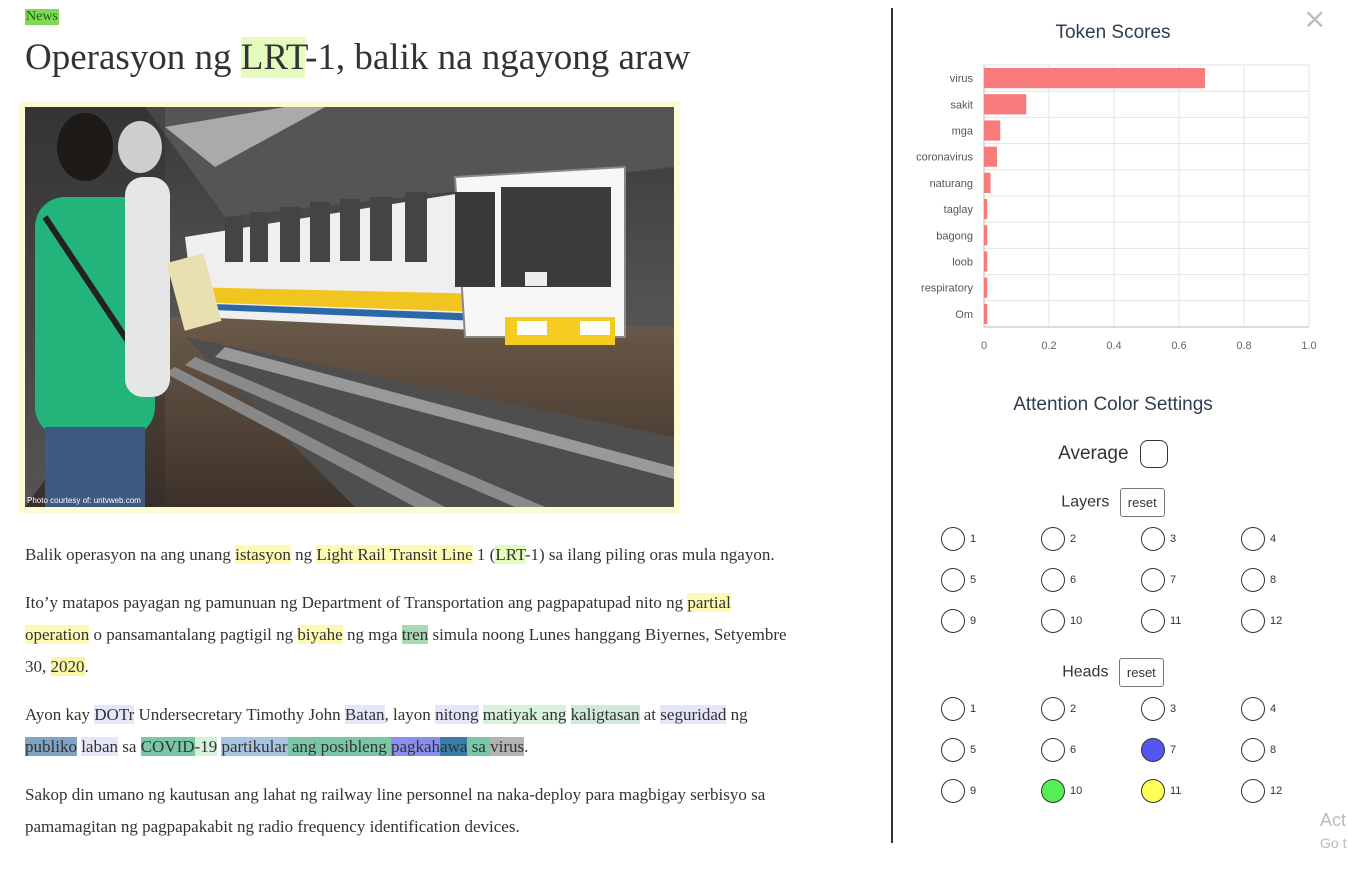 The image size is (1348, 881). I want to click on head-option-9: 9, so click(958, 791).